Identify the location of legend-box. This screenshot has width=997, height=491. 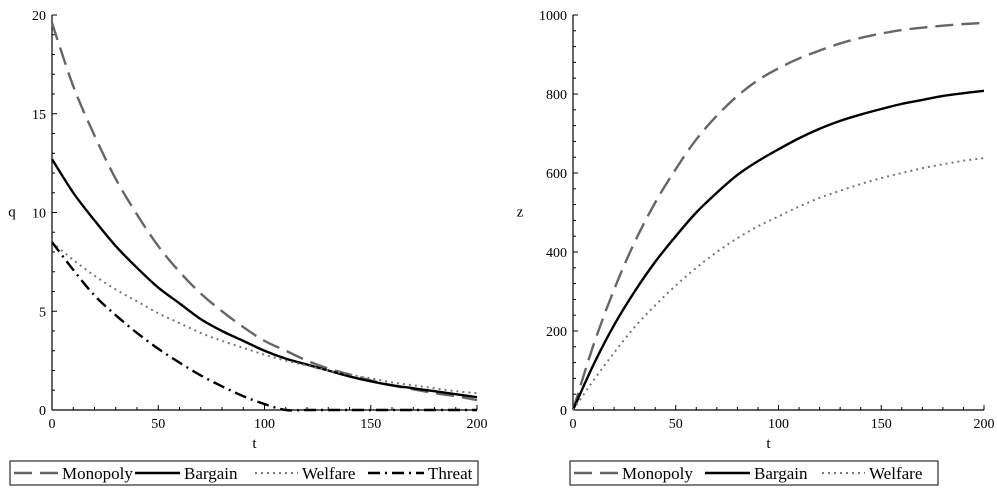
(754, 473).